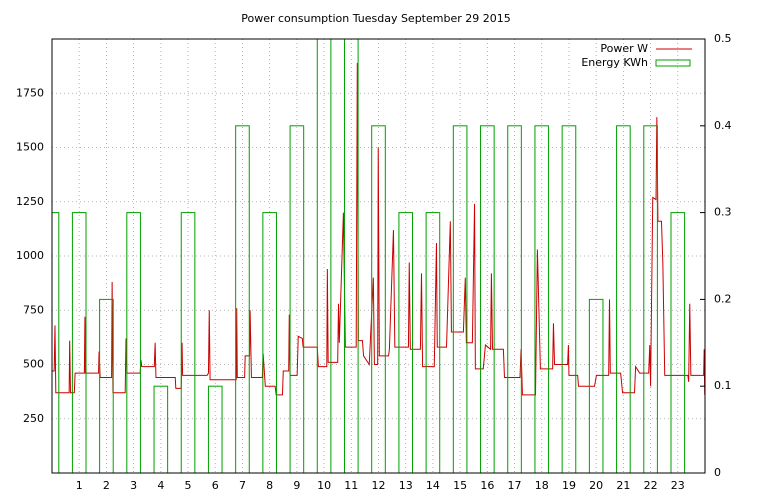  I want to click on x-tick-label: 23, so click(678, 485).